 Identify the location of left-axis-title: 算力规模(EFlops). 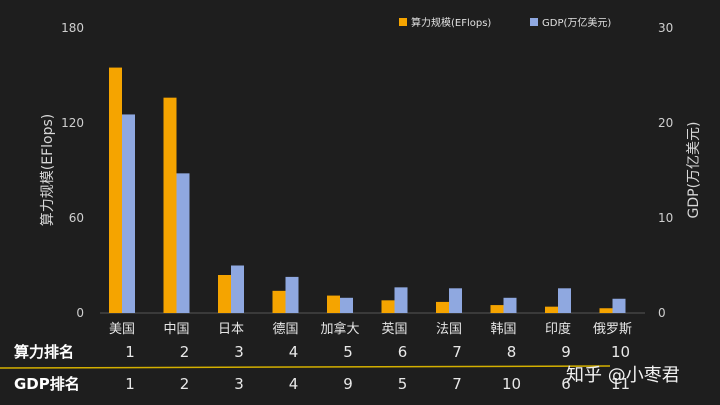
(48, 170).